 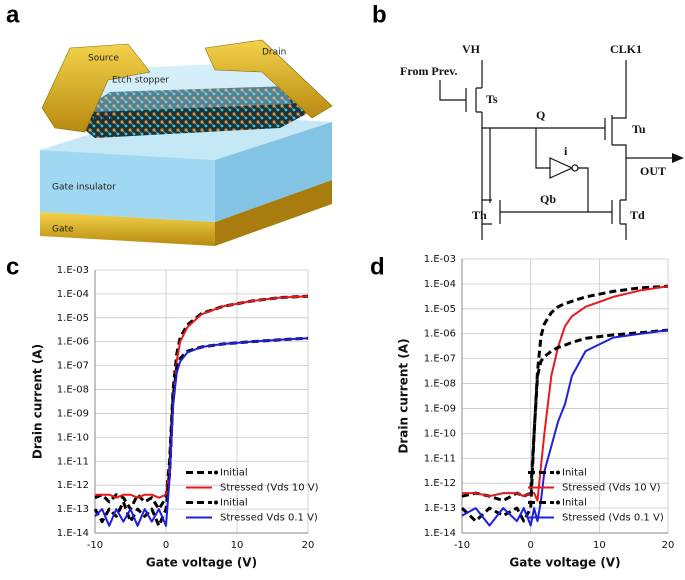 I want to click on circuit-label: Th, so click(x=479, y=215).